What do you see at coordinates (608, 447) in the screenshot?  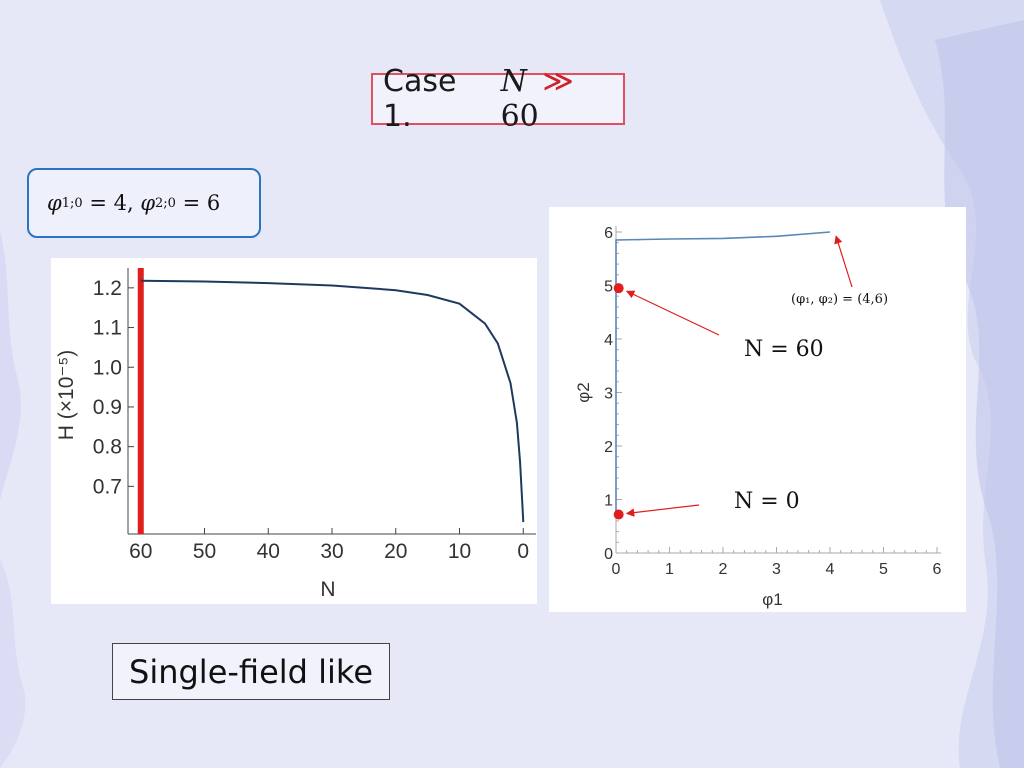 I see `y-tick-label: 2` at bounding box center [608, 447].